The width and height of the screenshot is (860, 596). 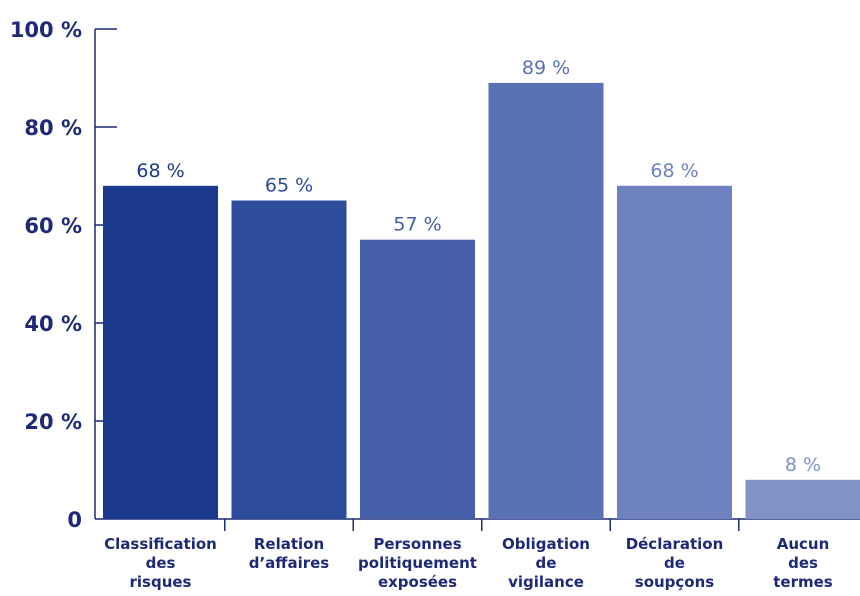 What do you see at coordinates (417, 582) in the screenshot?
I see `category-label: exposées` at bounding box center [417, 582].